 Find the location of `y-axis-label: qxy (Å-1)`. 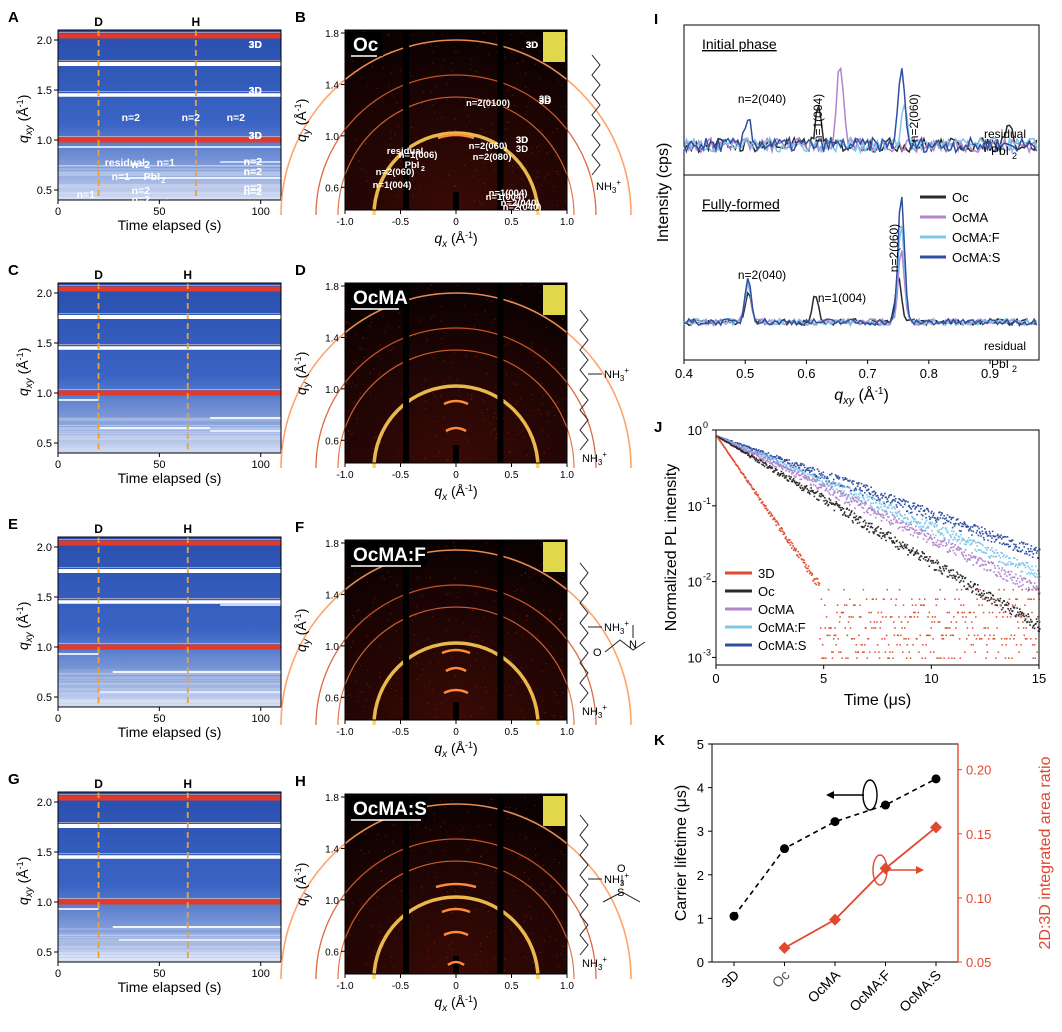

y-axis-label: qxy (Å-1) is located at coordinates (25, 881).